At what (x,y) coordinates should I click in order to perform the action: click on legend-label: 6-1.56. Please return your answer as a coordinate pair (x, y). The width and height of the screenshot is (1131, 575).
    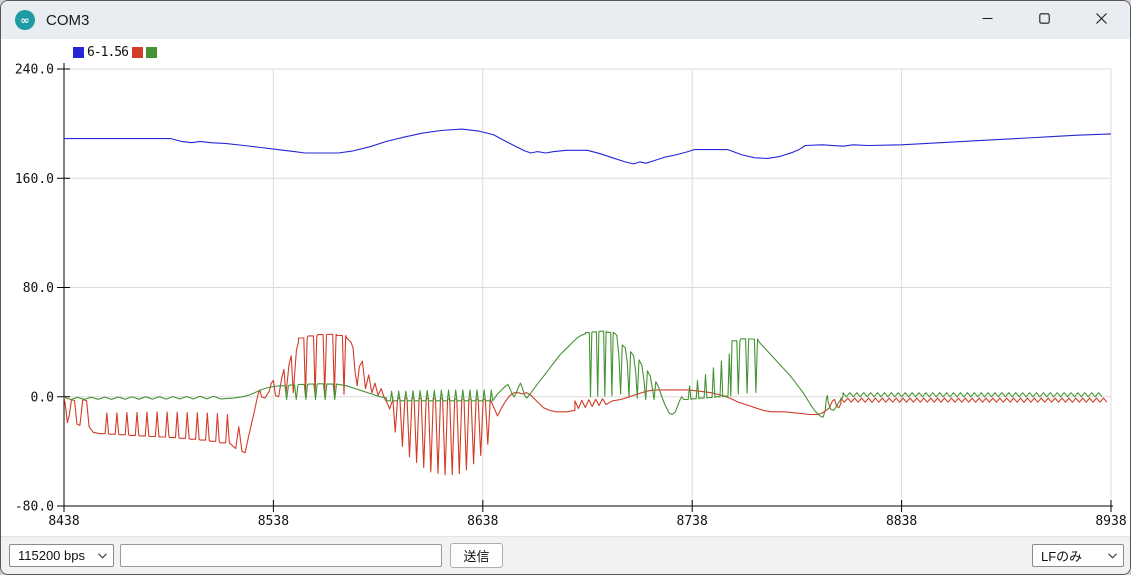
    Looking at the image, I should click on (108, 52).